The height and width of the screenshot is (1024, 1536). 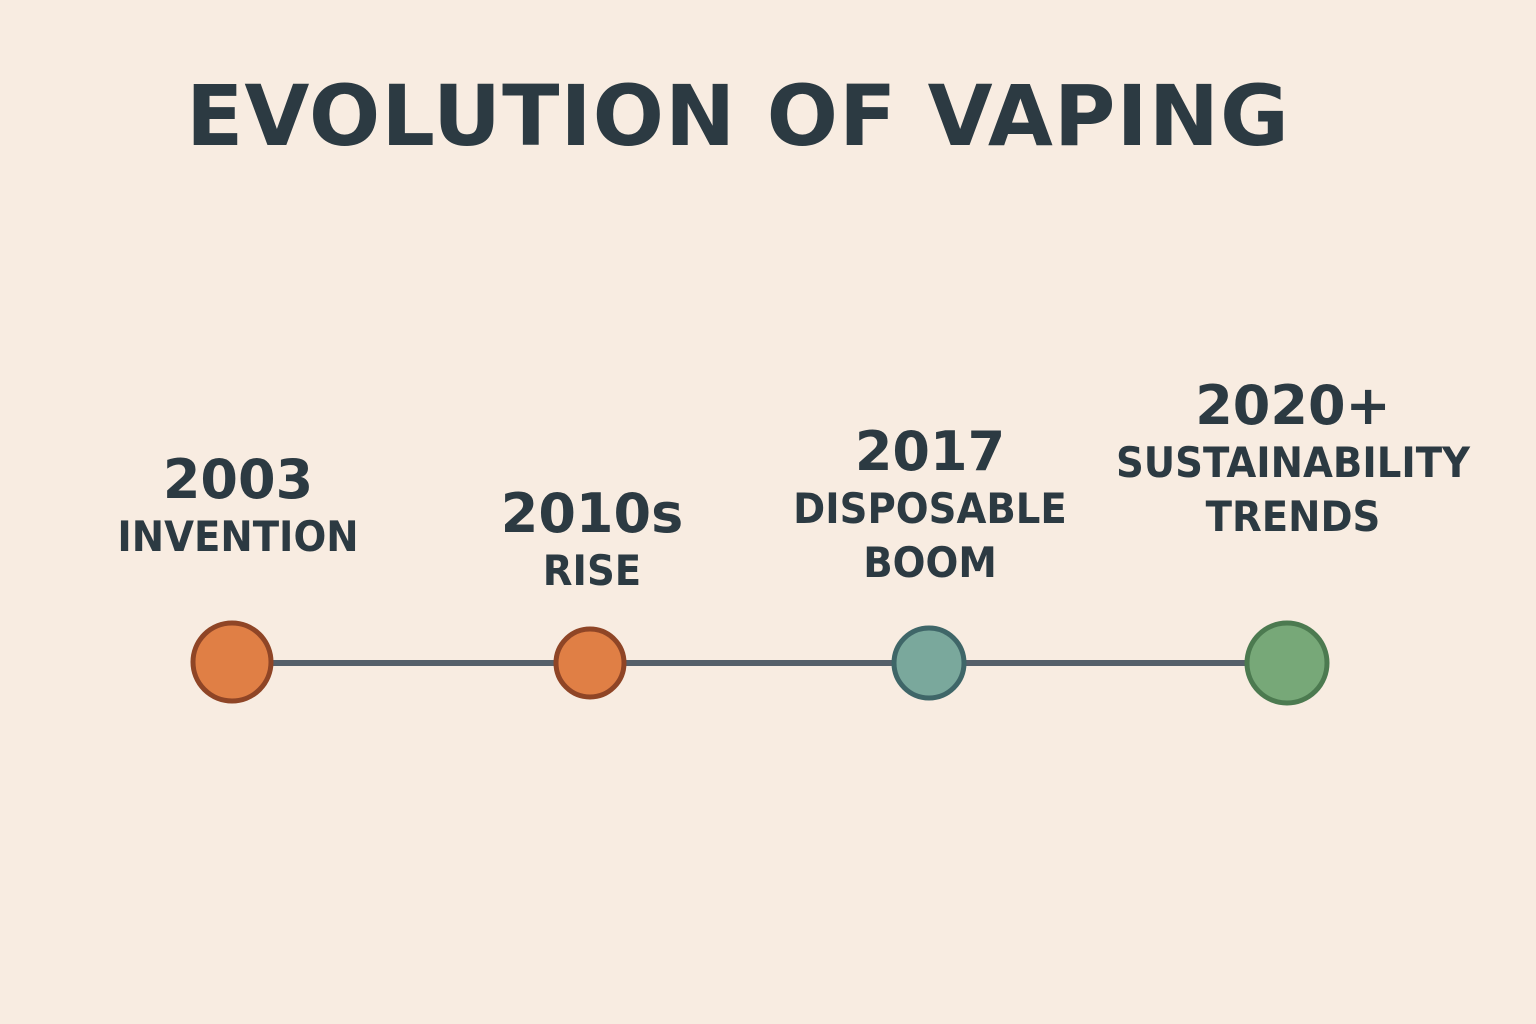 I want to click on milestone-label: RISE, so click(x=592, y=570).